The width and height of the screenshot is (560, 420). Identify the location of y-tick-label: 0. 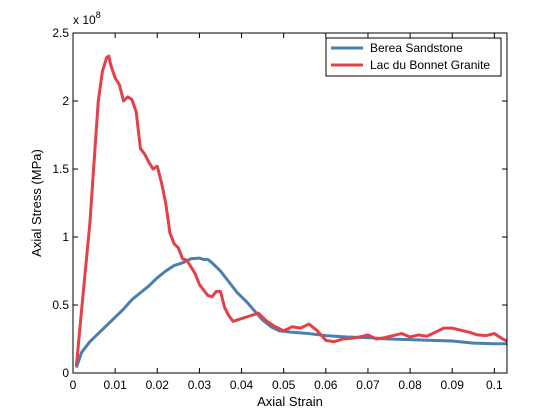
(65, 373).